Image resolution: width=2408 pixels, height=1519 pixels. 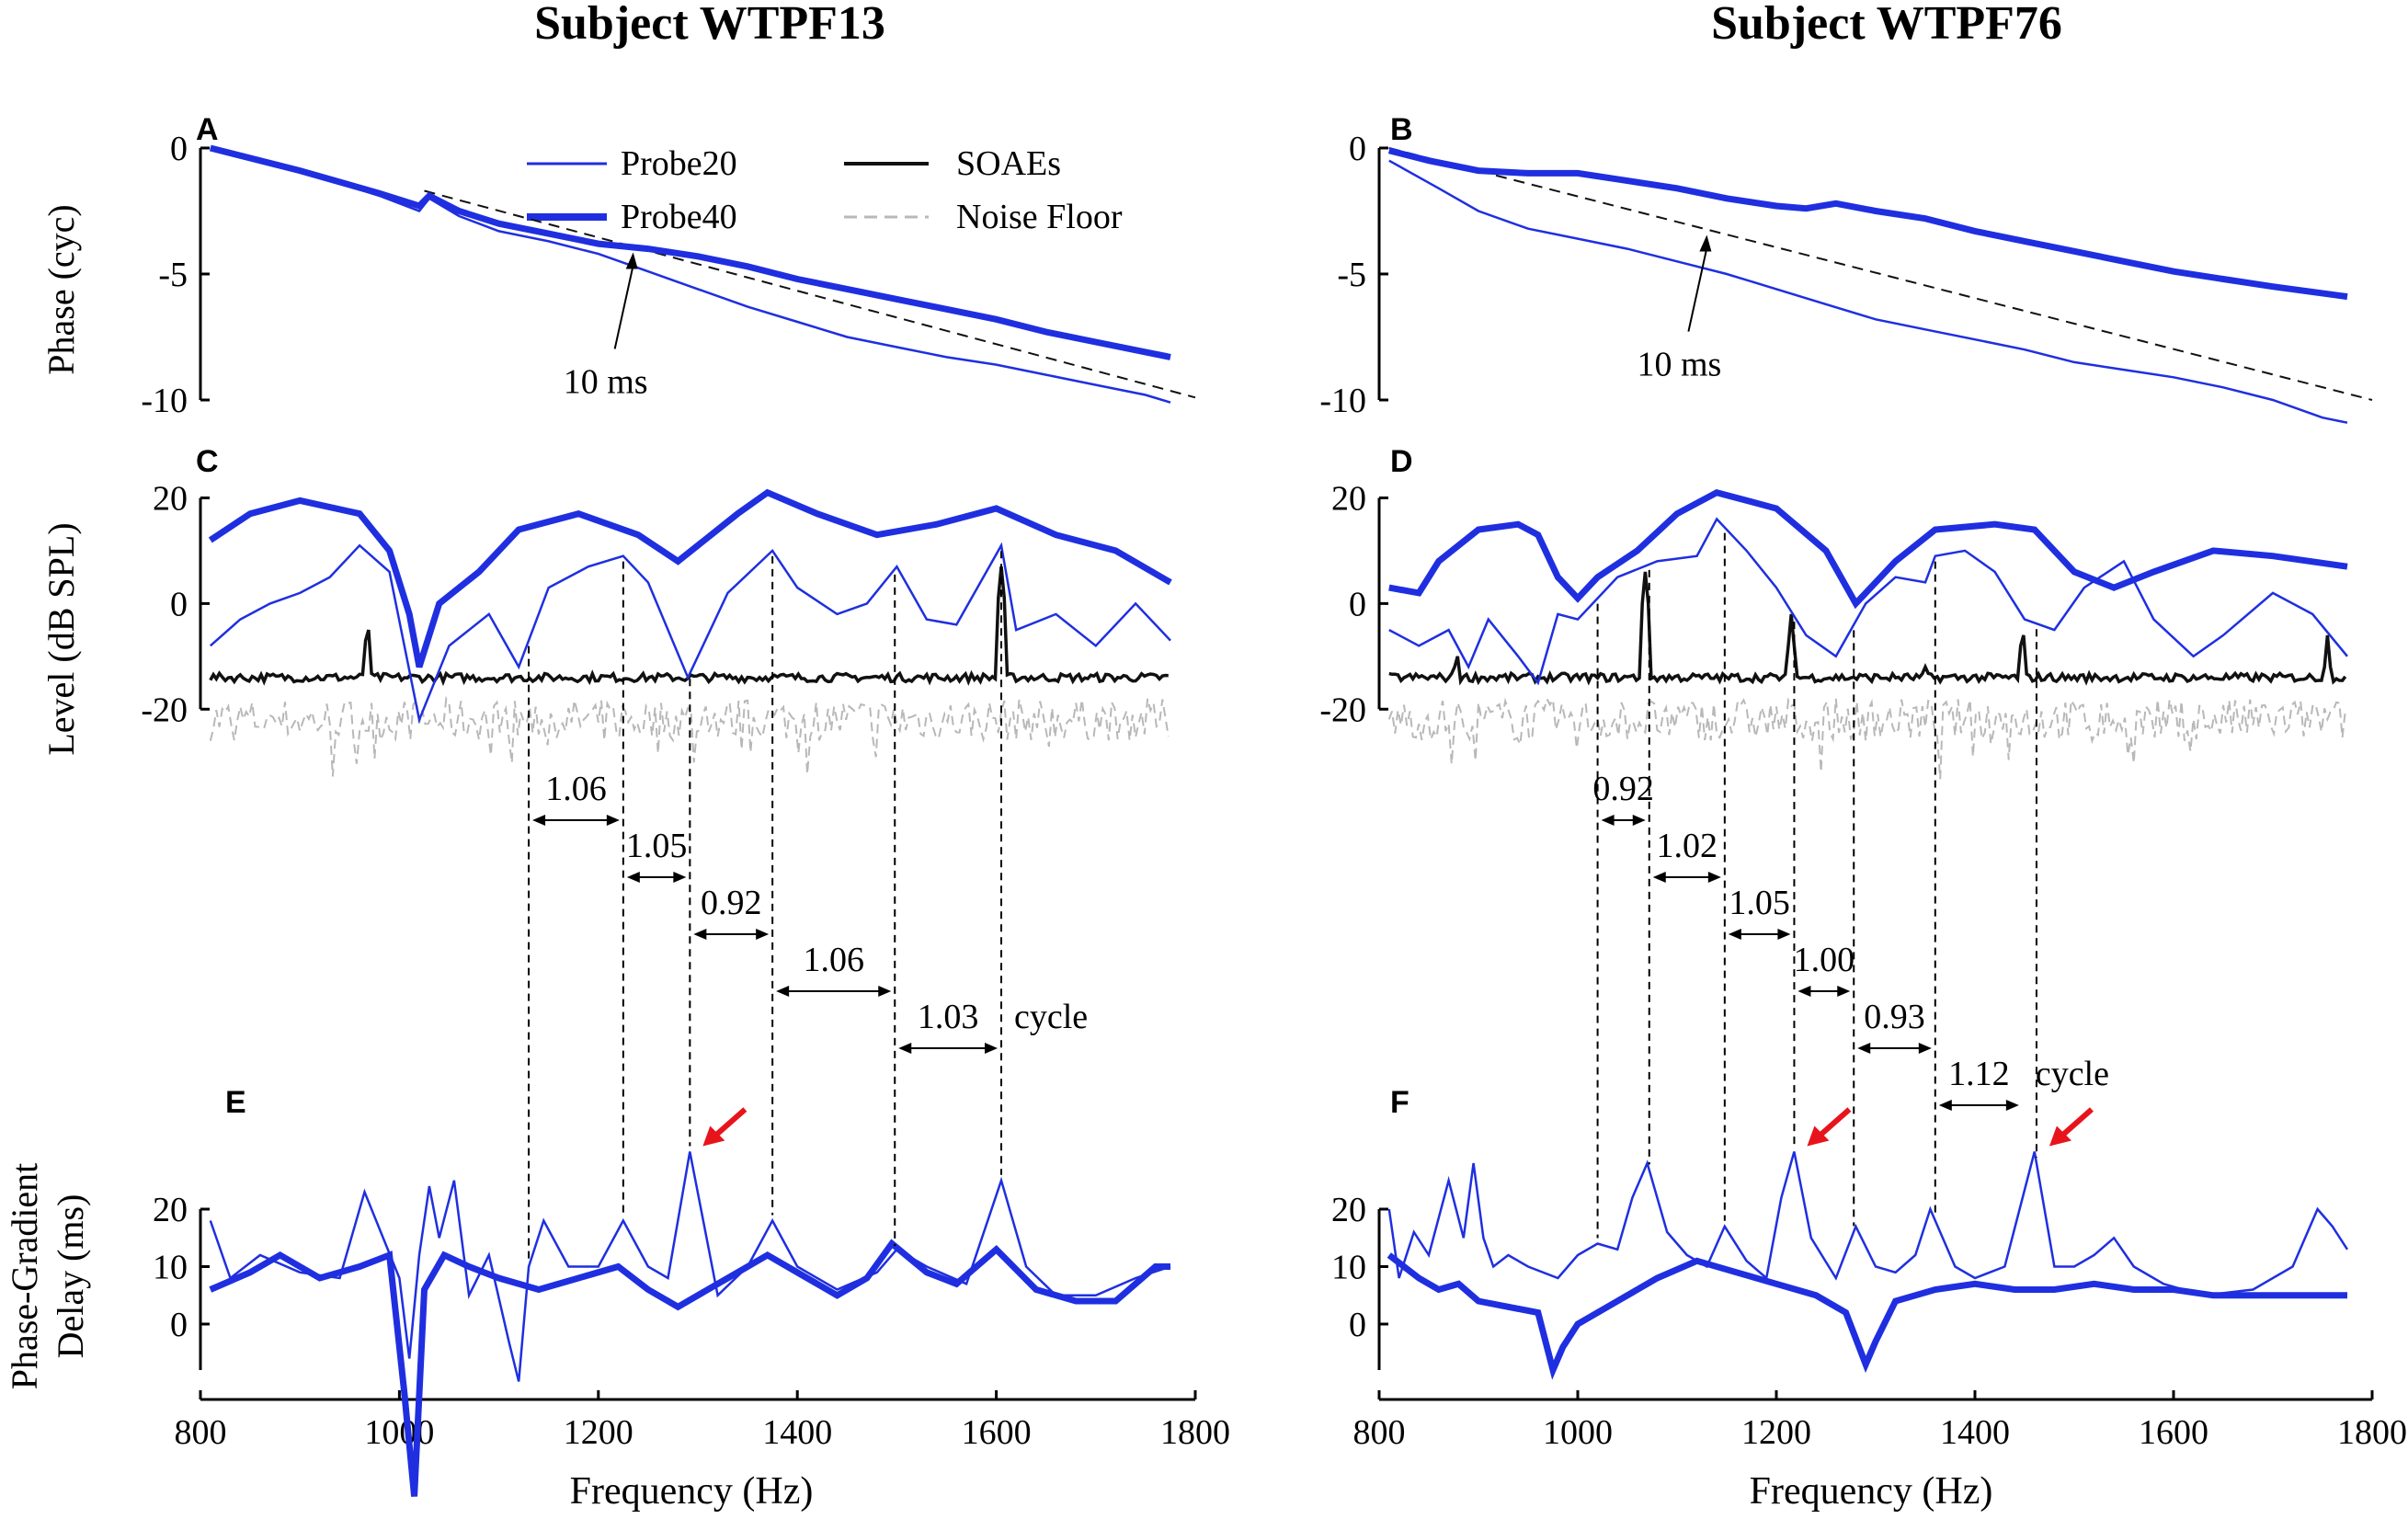 I want to click on level-probe20-line-right, so click(x=1868, y=601).